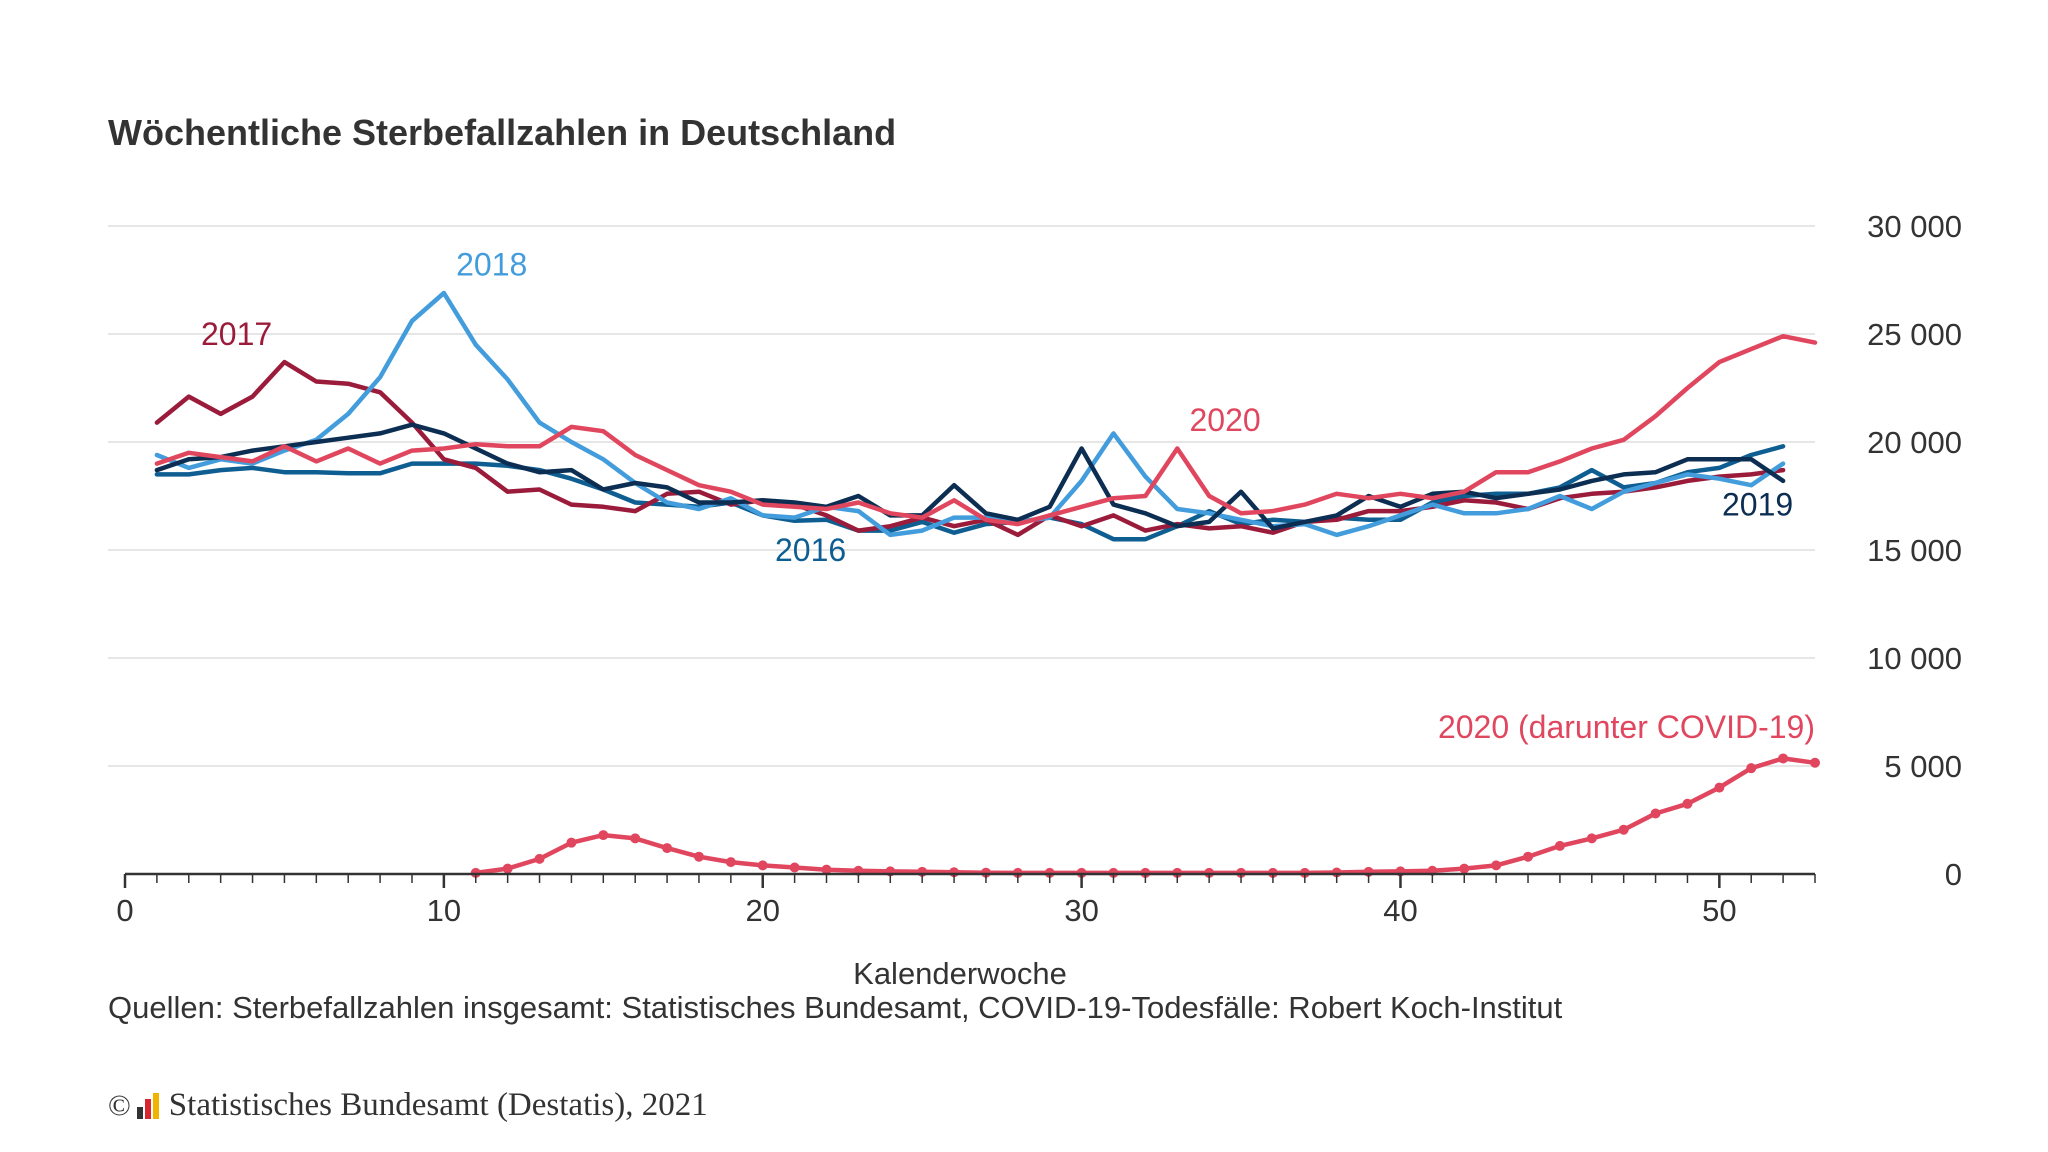 The width and height of the screenshot is (2048, 1152). What do you see at coordinates (491, 265) in the screenshot?
I see `series-label-2018: 2018` at bounding box center [491, 265].